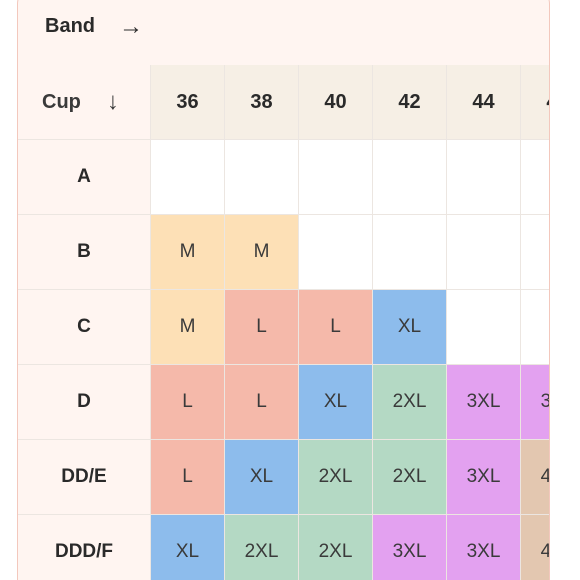  Describe the element at coordinates (84, 327) in the screenshot. I see `cup-row-header: C` at that location.